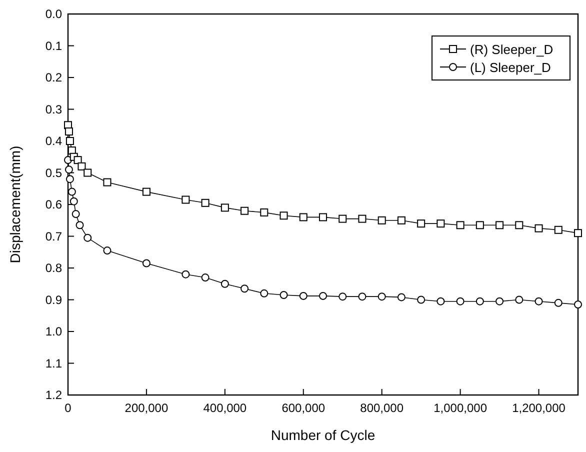 The height and width of the screenshot is (452, 586). What do you see at coordinates (53, 14) in the screenshot?
I see `y-tick-label: 0.0` at bounding box center [53, 14].